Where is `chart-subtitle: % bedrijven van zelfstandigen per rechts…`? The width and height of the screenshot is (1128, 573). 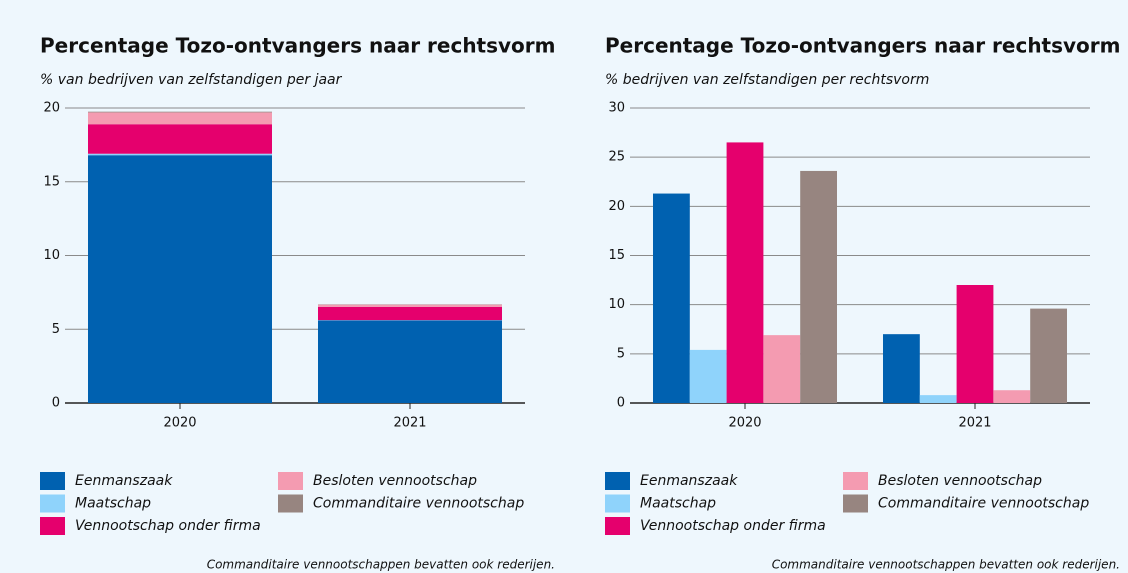
chart-subtitle: % bedrijven van zelfstandigen per rechts… is located at coordinates (767, 80).